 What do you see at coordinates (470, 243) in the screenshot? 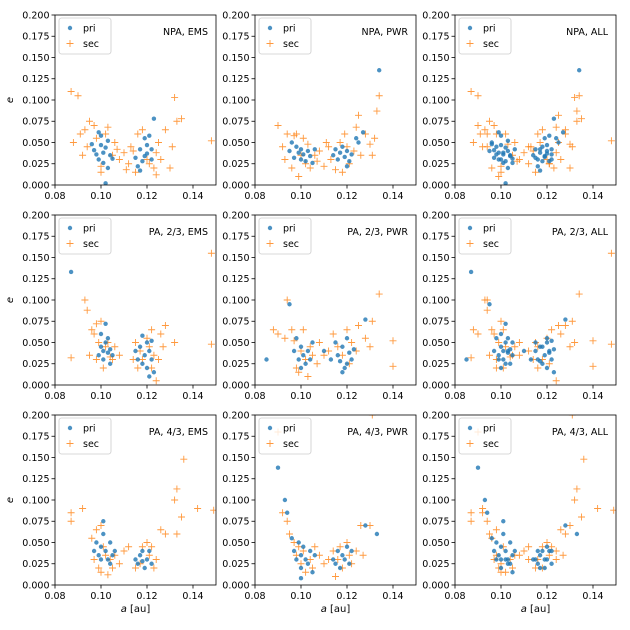
I see `legend-sec-marker` at bounding box center [470, 243].